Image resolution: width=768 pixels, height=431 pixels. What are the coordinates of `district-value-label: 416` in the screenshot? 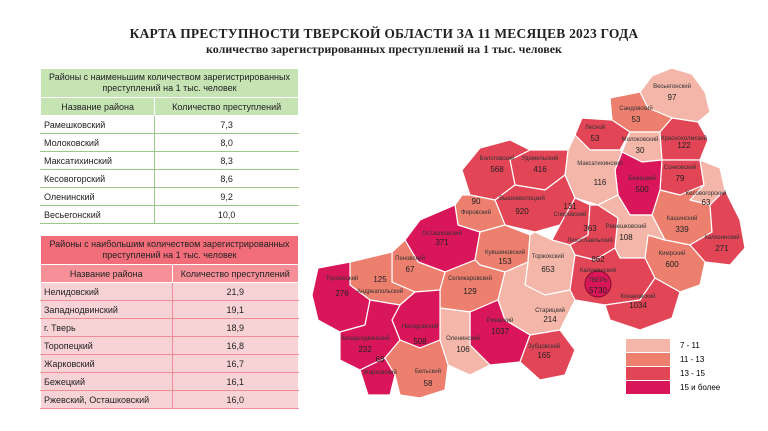 It's located at (540, 169).